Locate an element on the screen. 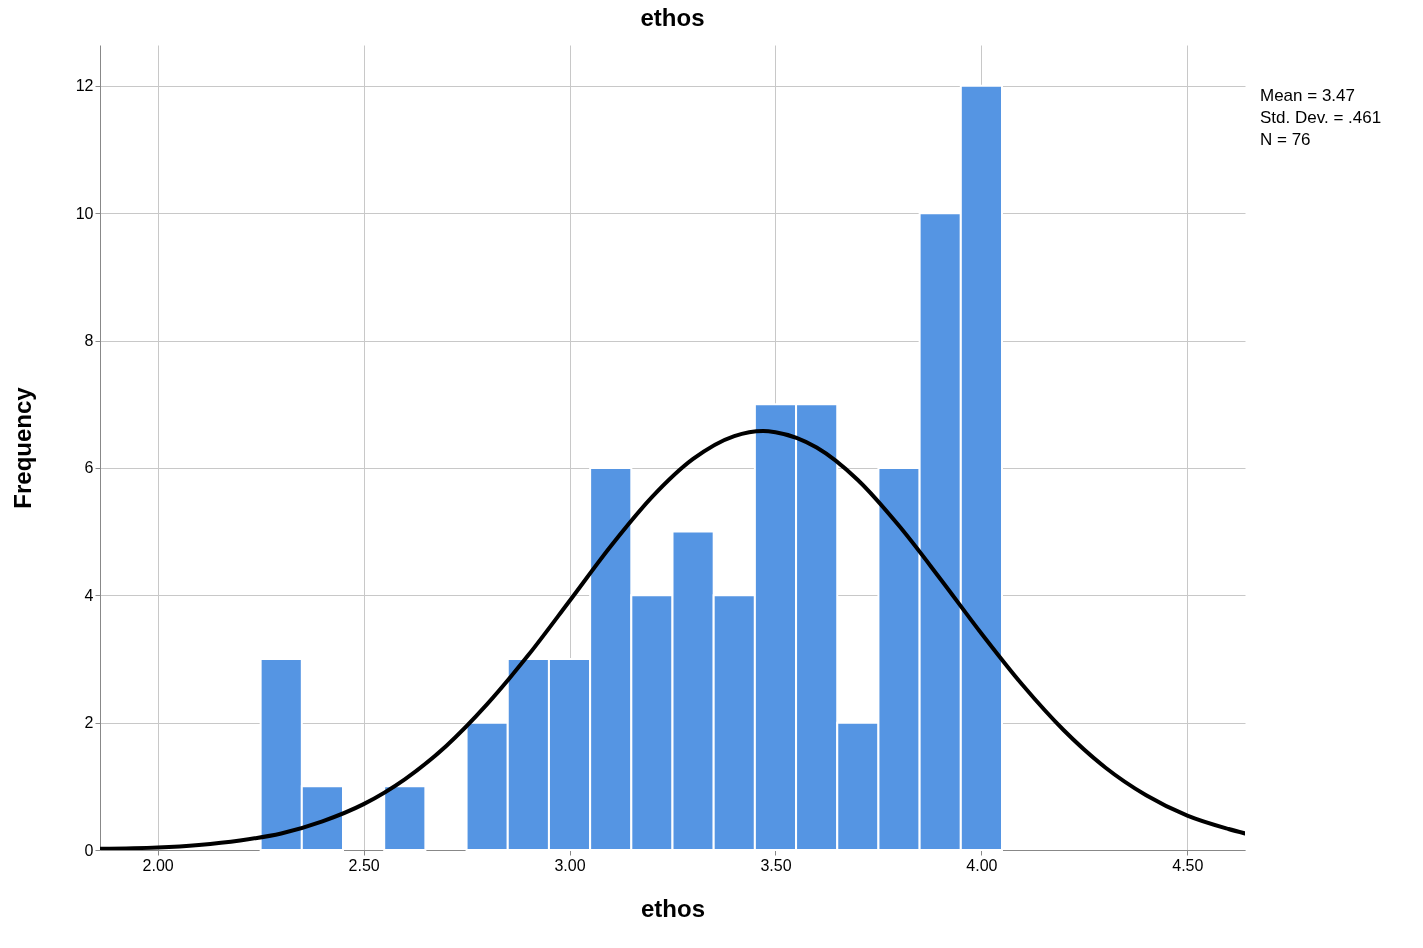 The height and width of the screenshot is (948, 1423). y-tick-label: 0 is located at coordinates (89, 850).